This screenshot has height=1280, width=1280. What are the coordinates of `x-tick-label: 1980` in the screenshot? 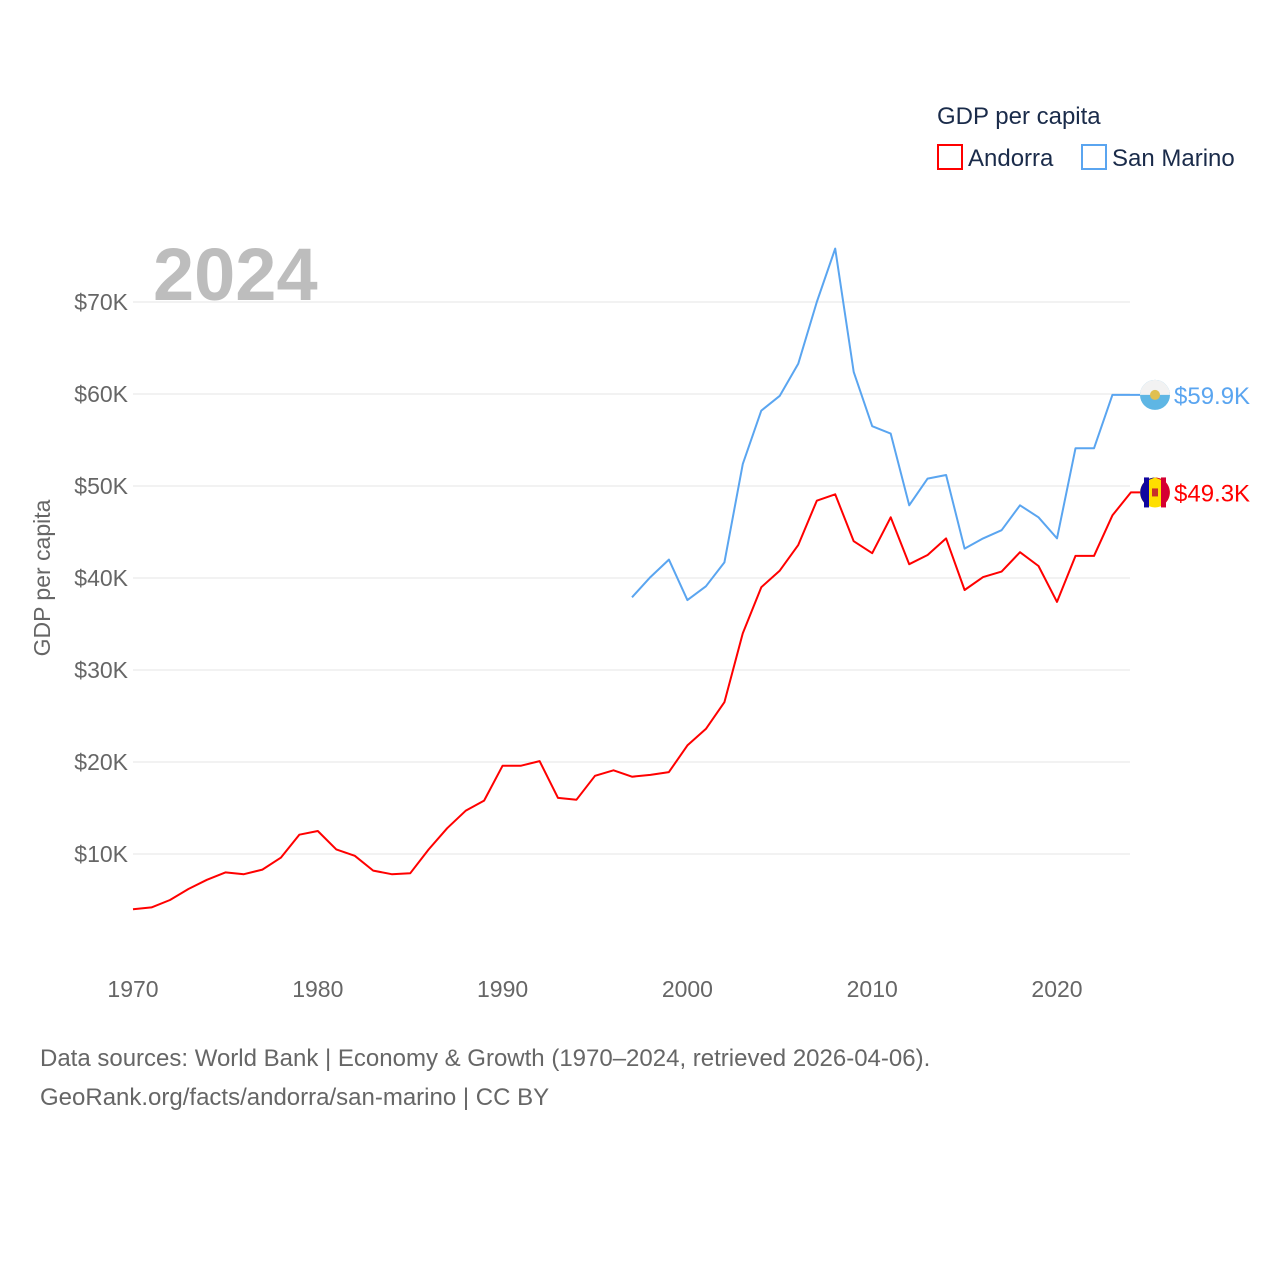 It's located at (317, 989).